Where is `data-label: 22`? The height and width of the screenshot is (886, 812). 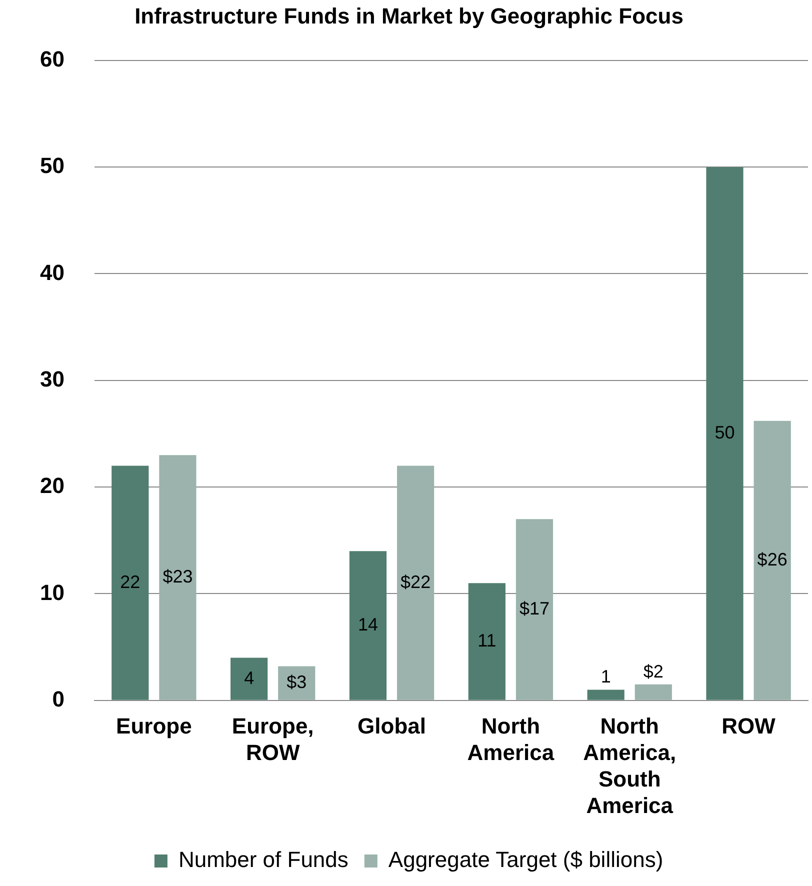 data-label: 22 is located at coordinates (130, 582).